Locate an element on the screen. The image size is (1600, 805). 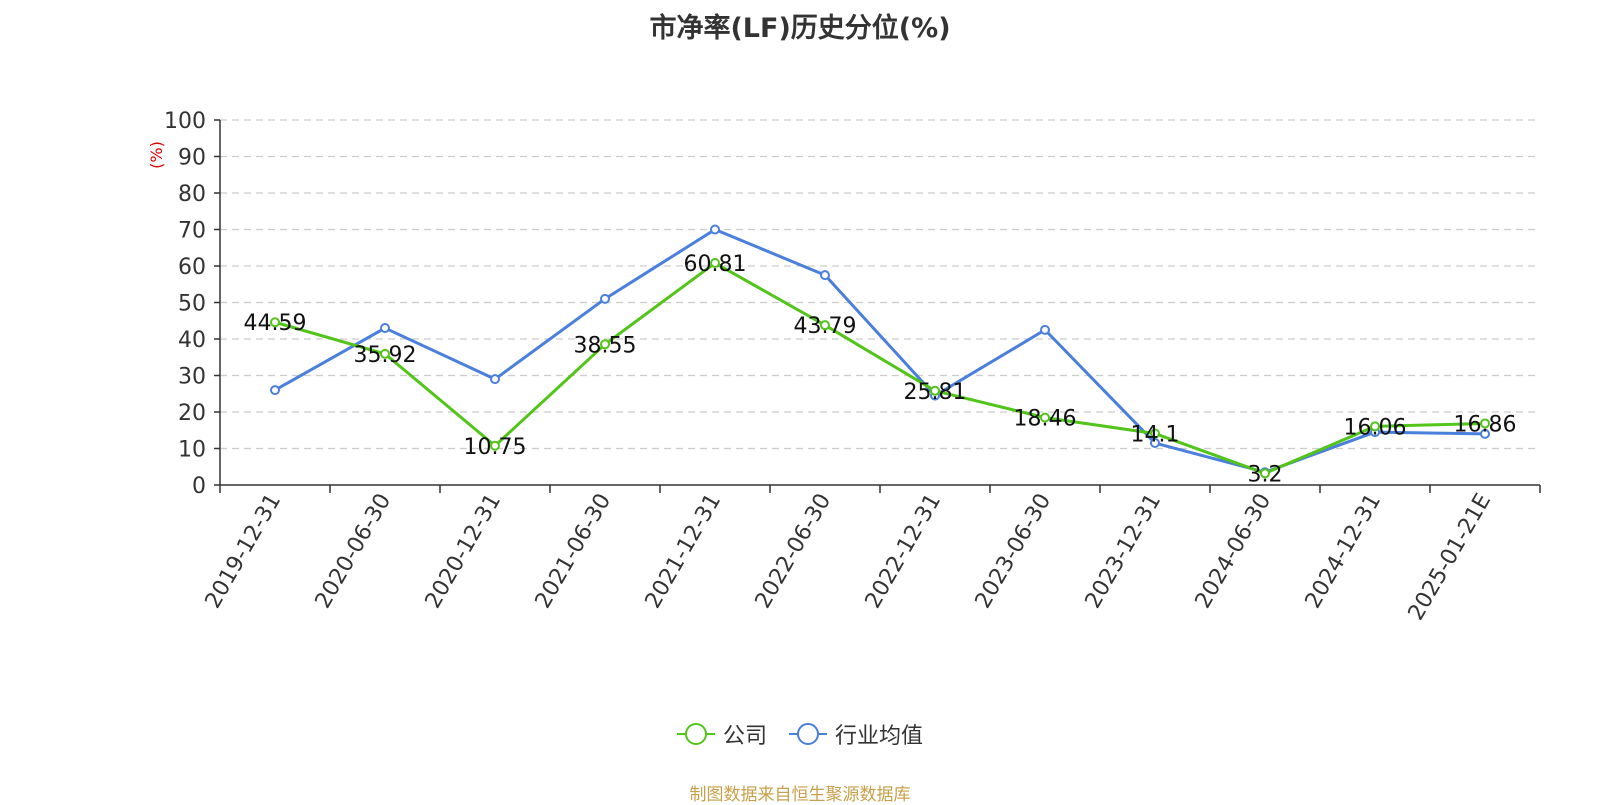
data-label: 43.79 is located at coordinates (825, 326).